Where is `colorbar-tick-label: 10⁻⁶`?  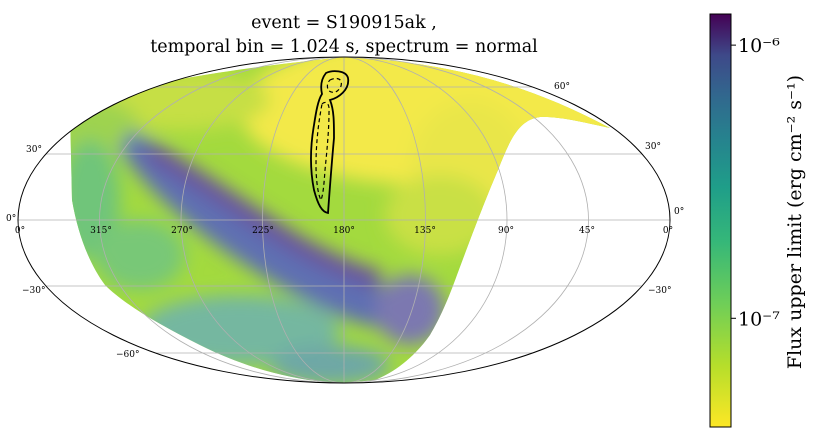 colorbar-tick-label: 10⁻⁶ is located at coordinates (759, 46).